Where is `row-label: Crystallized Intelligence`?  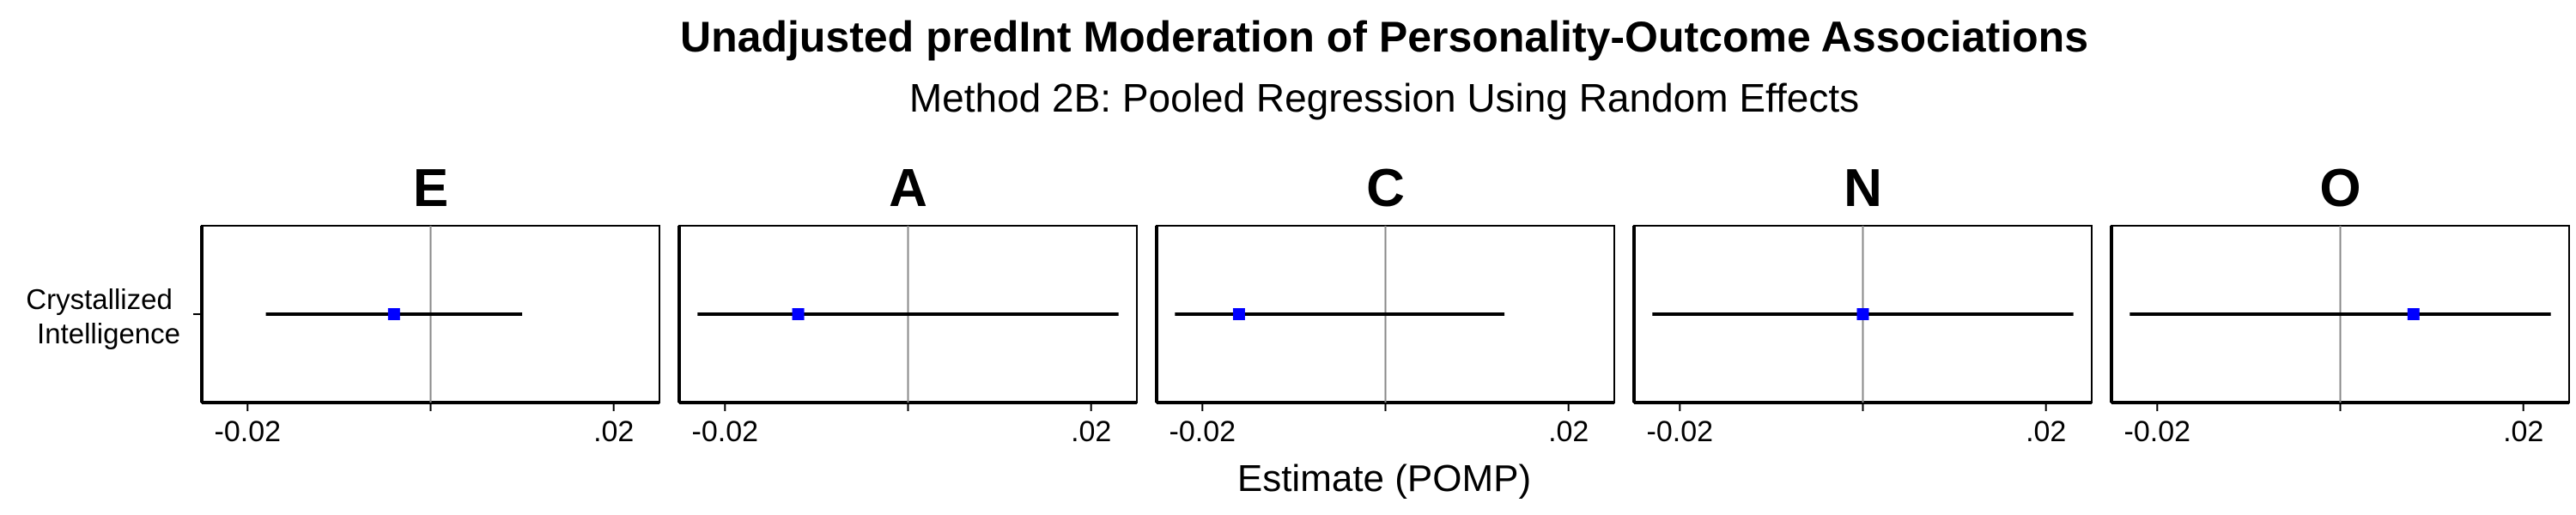
row-label: Crystallized Intelligence is located at coordinates (103, 316).